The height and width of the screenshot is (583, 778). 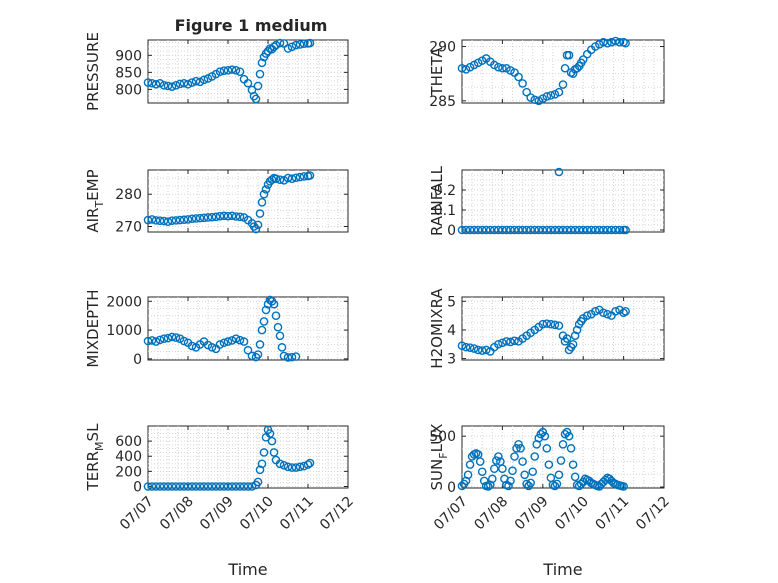 I want to click on y-axis-label-subscript: T, so click(x=99, y=205).